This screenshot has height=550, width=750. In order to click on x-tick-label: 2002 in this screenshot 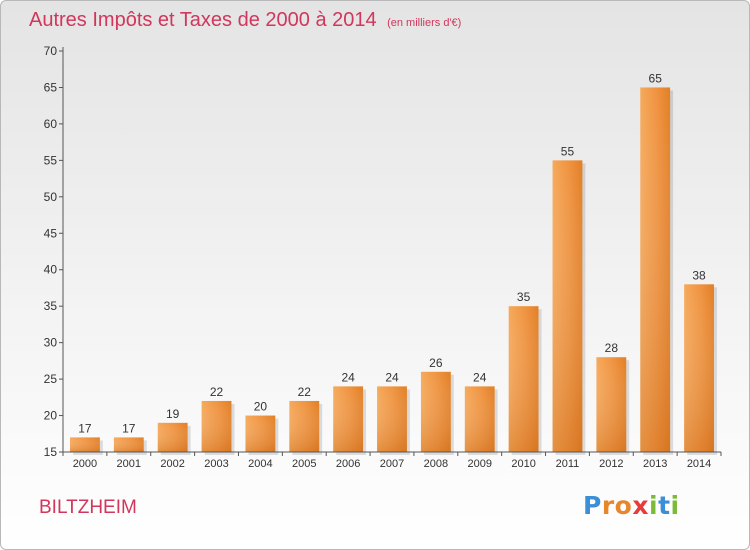, I will do `click(172, 464)`.